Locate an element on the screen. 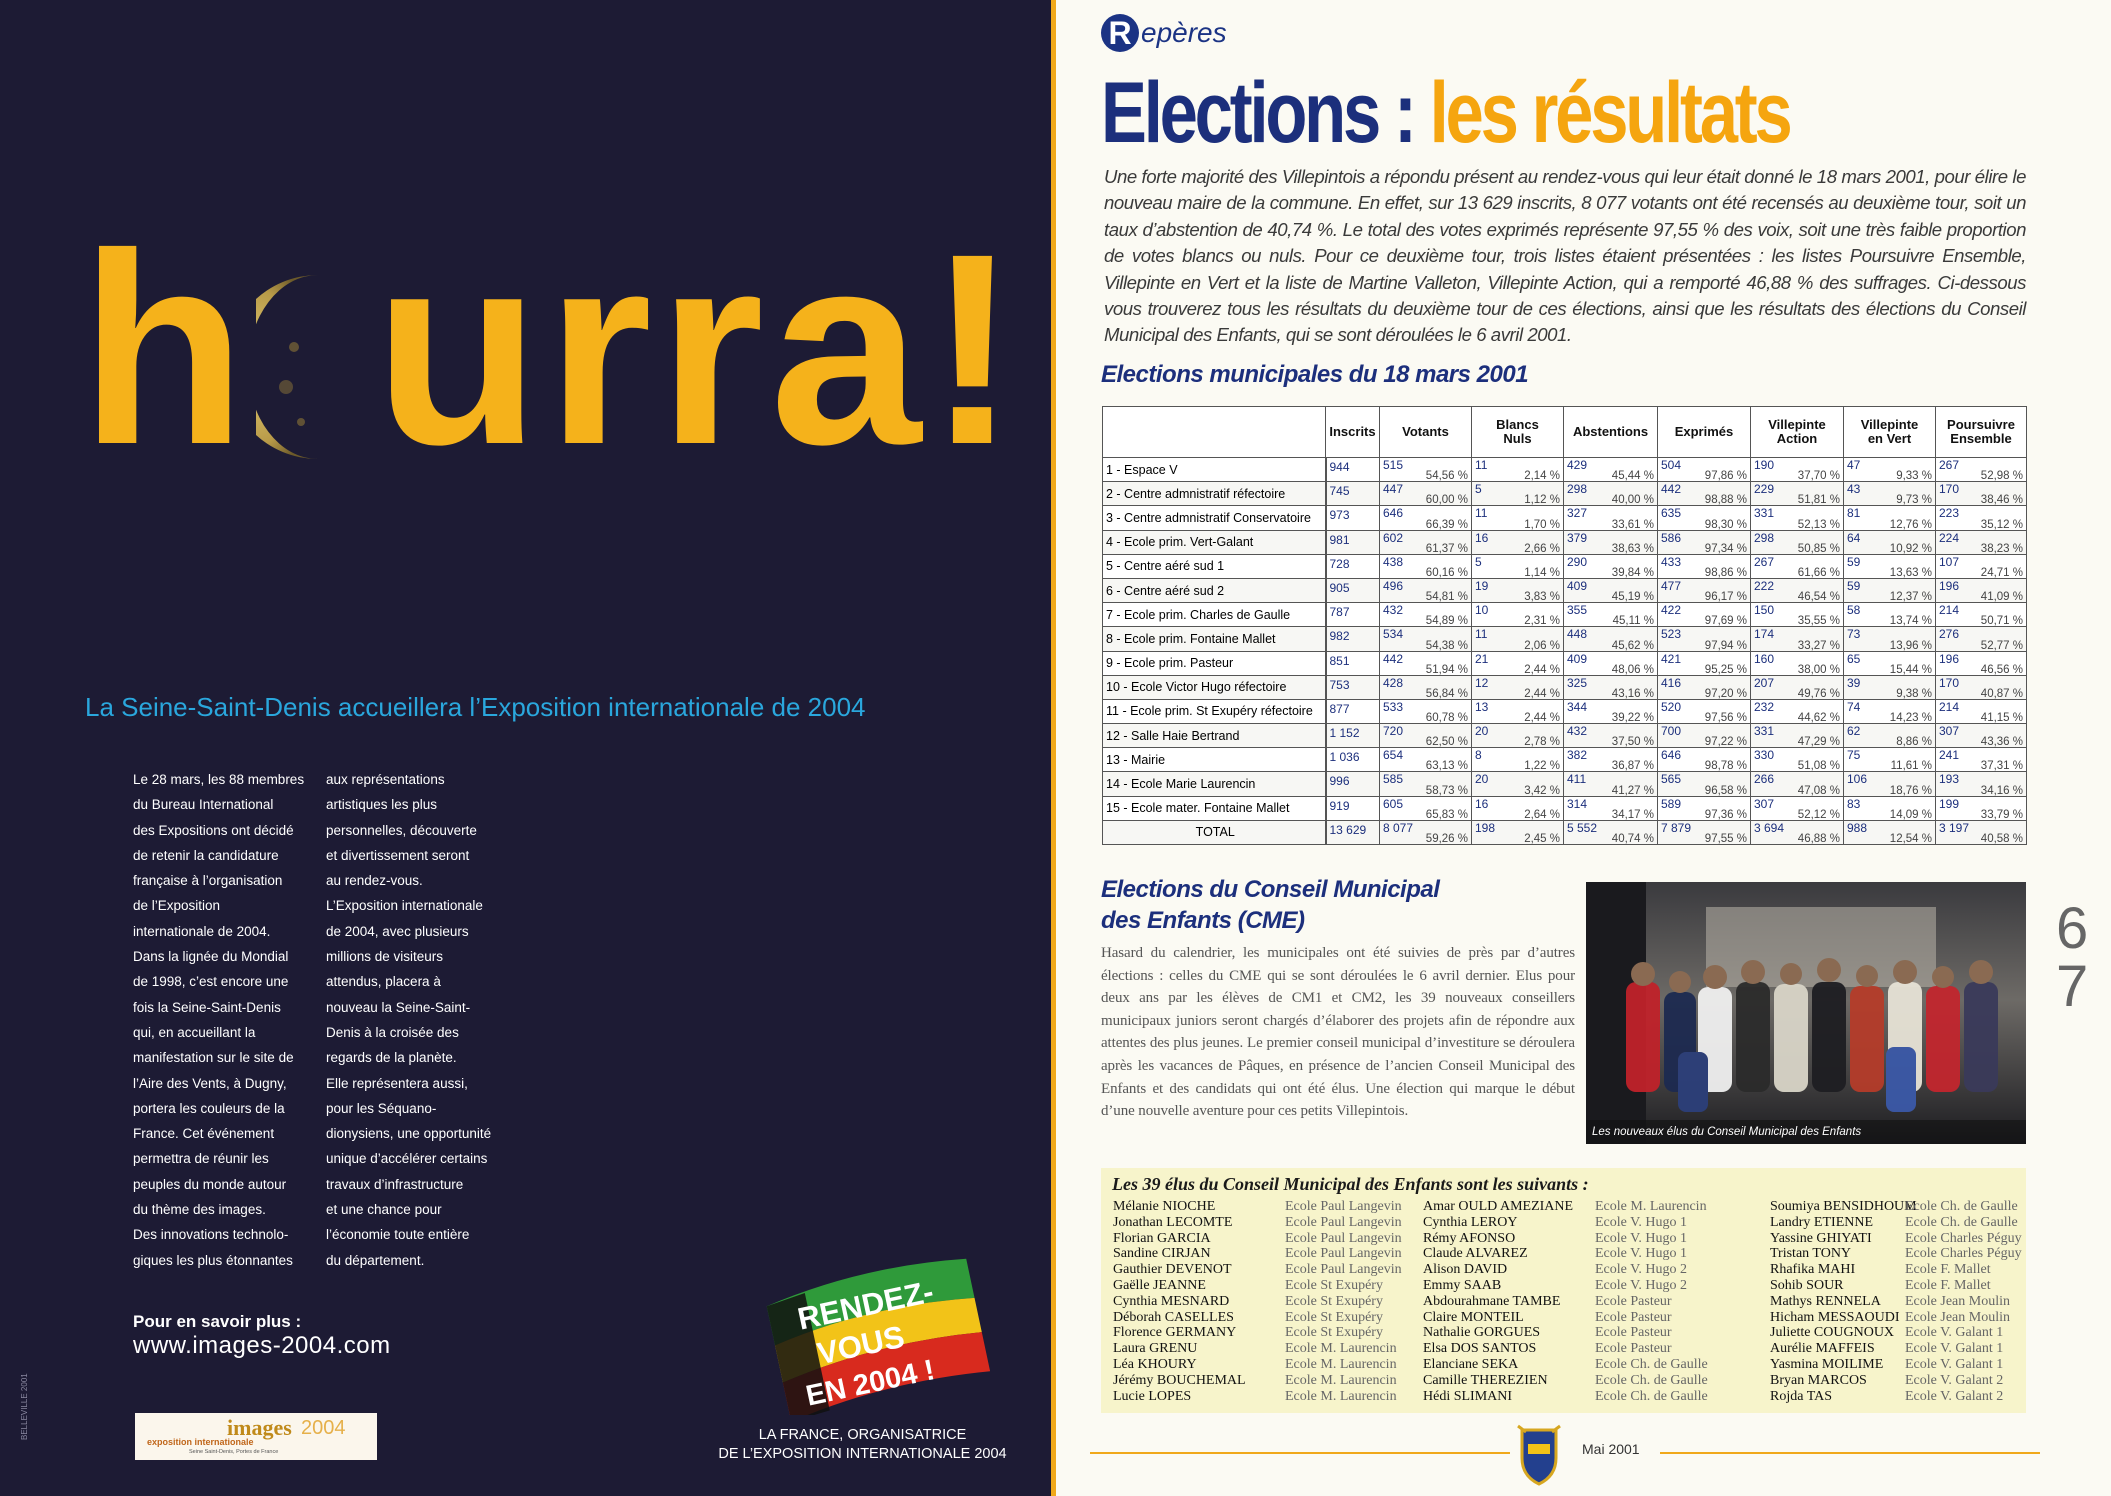  header-cell: Inscrits is located at coordinates (1352, 432).